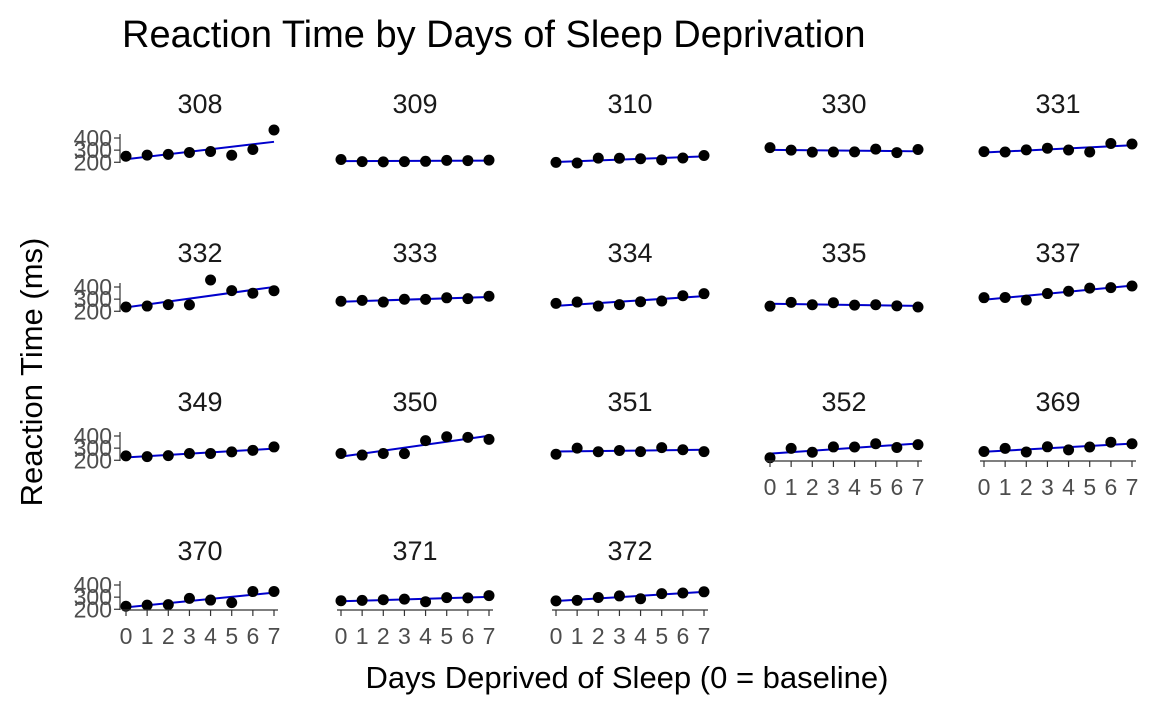  Describe the element at coordinates (918, 487) in the screenshot. I see `x-tick-label: 7` at that location.